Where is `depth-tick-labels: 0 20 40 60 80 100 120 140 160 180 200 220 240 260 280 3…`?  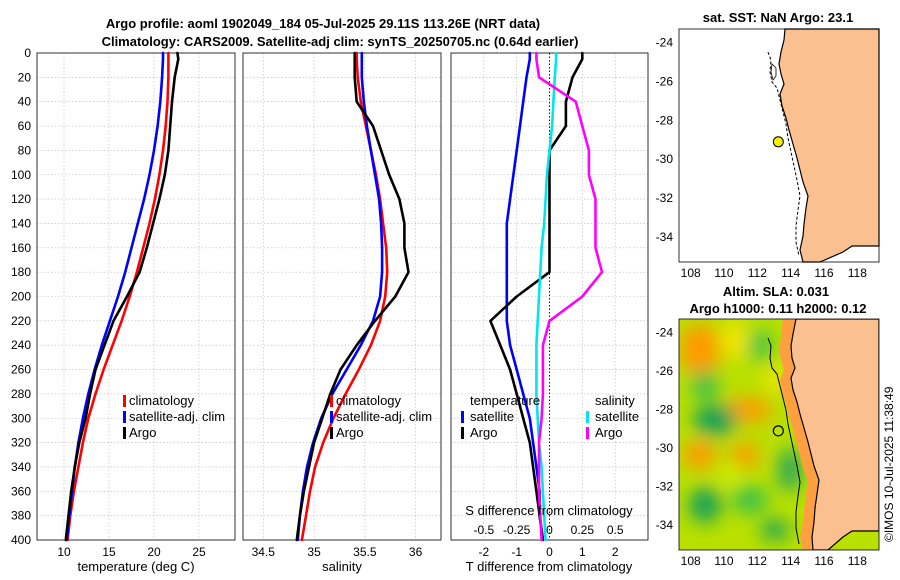
depth-tick-labels: 0 20 40 60 80 100 120 140 160 180 200 220 240 260 280 3… is located at coordinates (21, 296).